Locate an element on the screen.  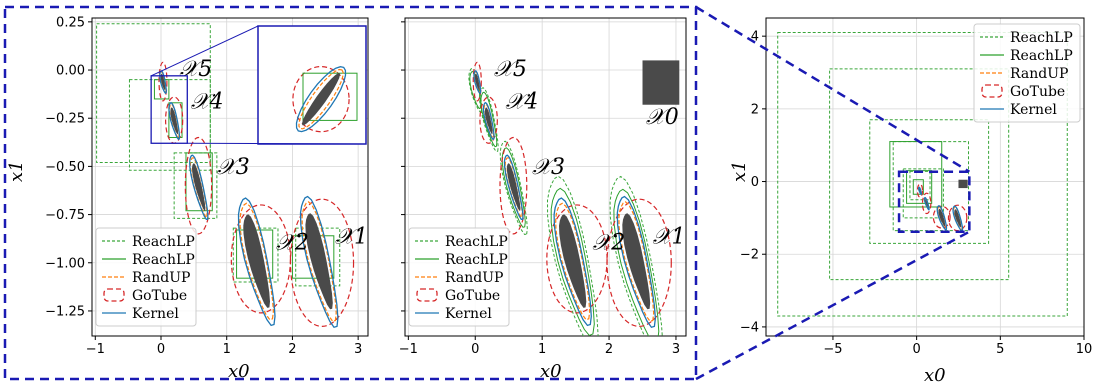
x-tick-label: −5 is located at coordinates (832, 349).